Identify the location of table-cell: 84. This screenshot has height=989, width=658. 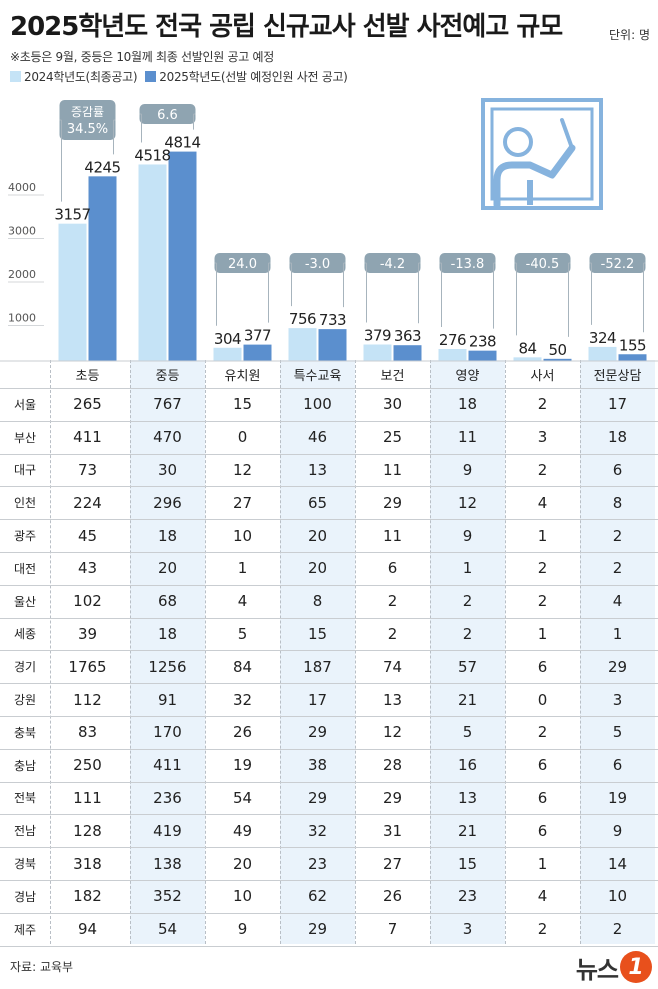
(242, 666).